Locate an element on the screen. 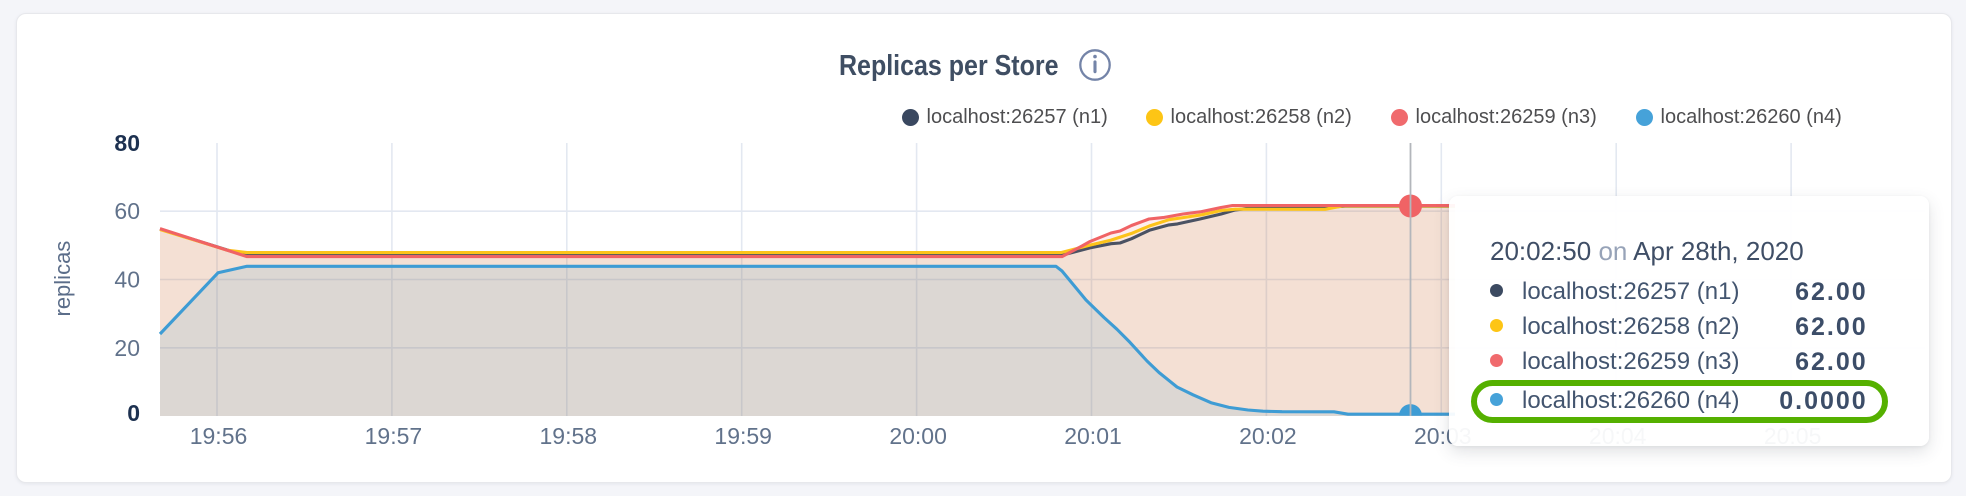 Image resolution: width=1966 pixels, height=496 pixels. svg-text: replicas is located at coordinates (62, 279).